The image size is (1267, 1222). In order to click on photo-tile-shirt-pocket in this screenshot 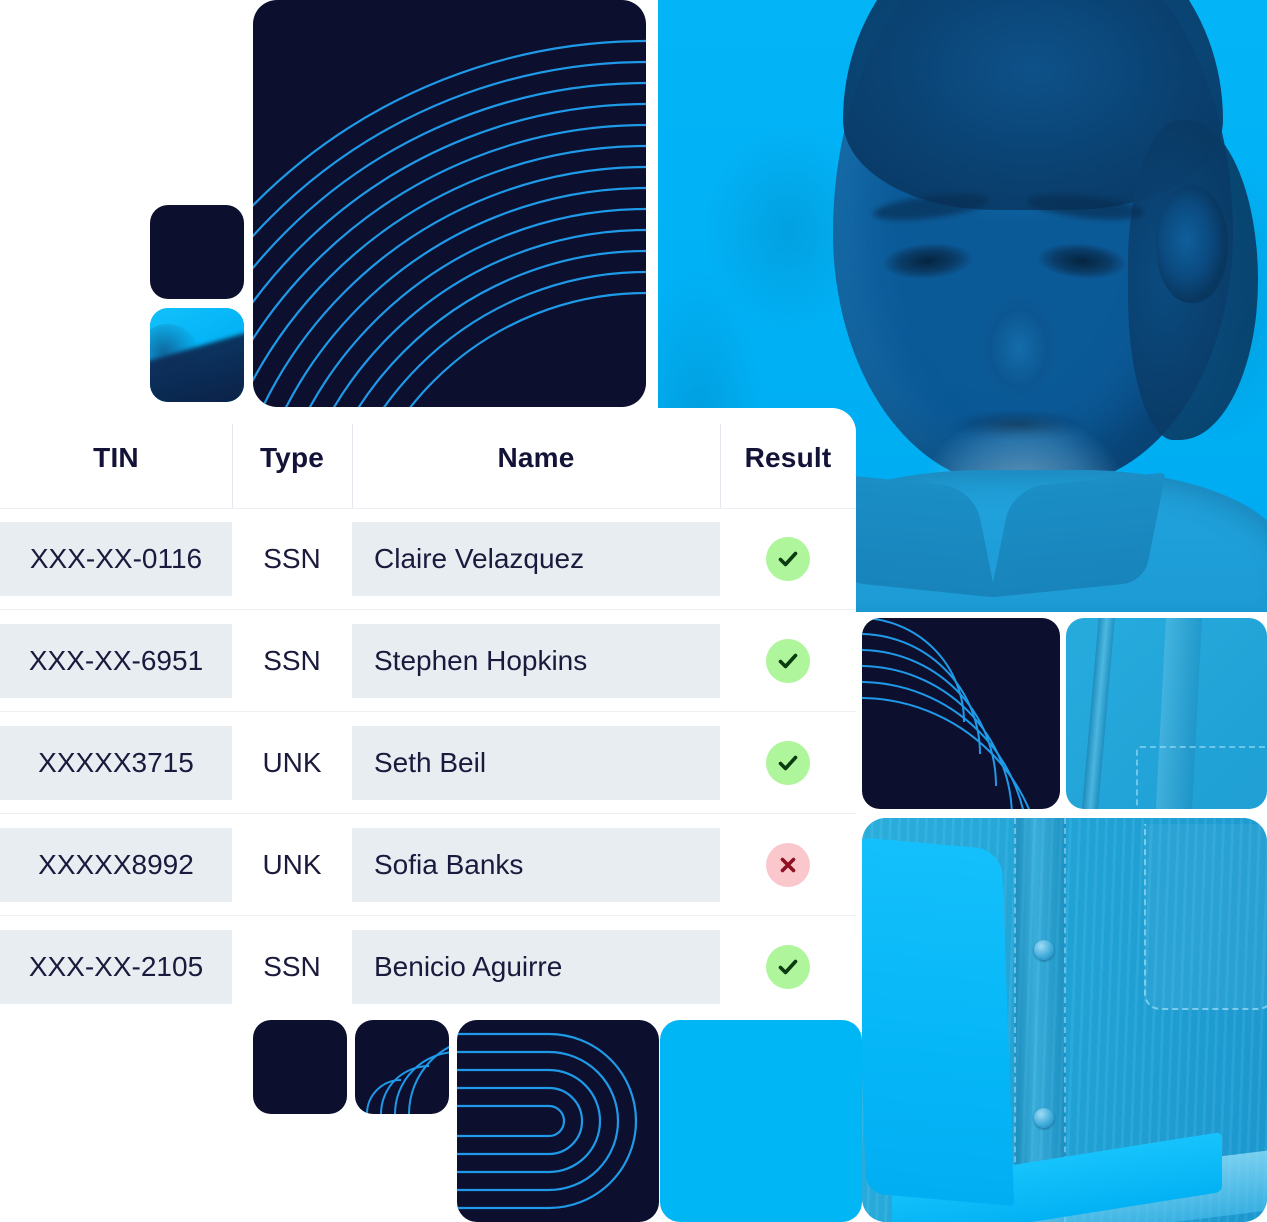, I will do `click(1201, 777)`.